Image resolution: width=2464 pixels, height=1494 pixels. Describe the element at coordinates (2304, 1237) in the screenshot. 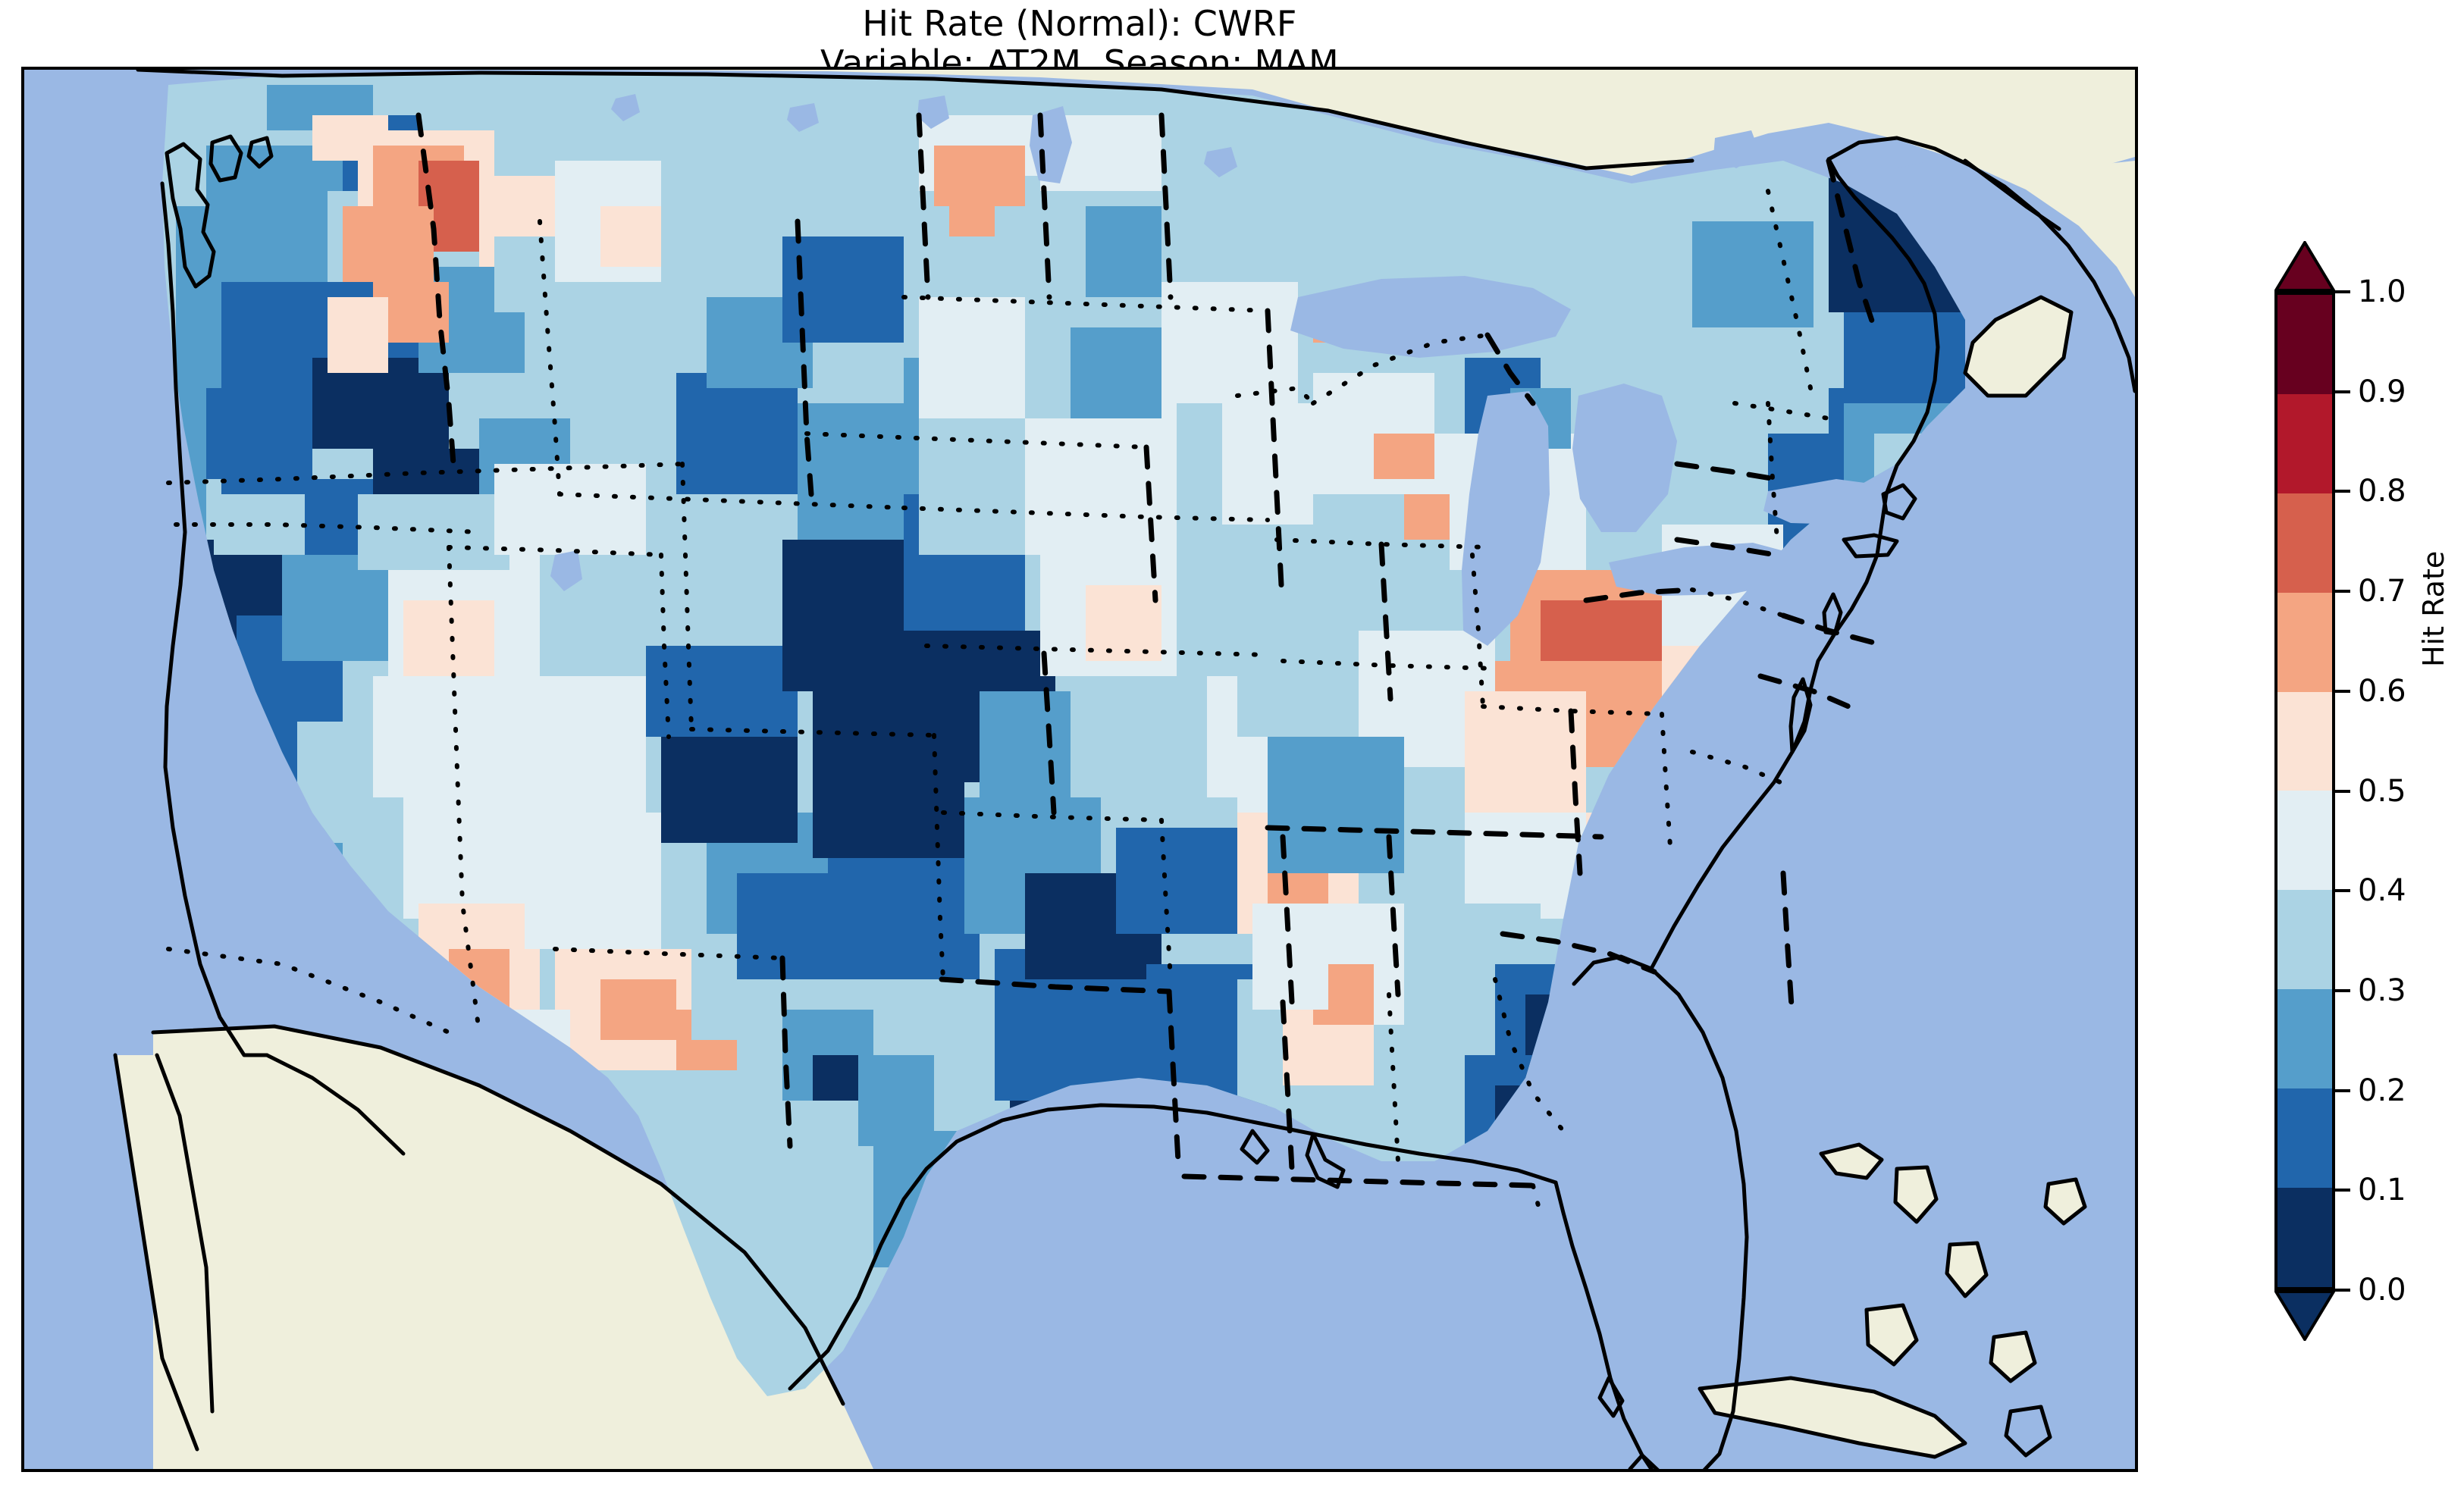

I see `colorbar-band-0.0-0.1` at that location.